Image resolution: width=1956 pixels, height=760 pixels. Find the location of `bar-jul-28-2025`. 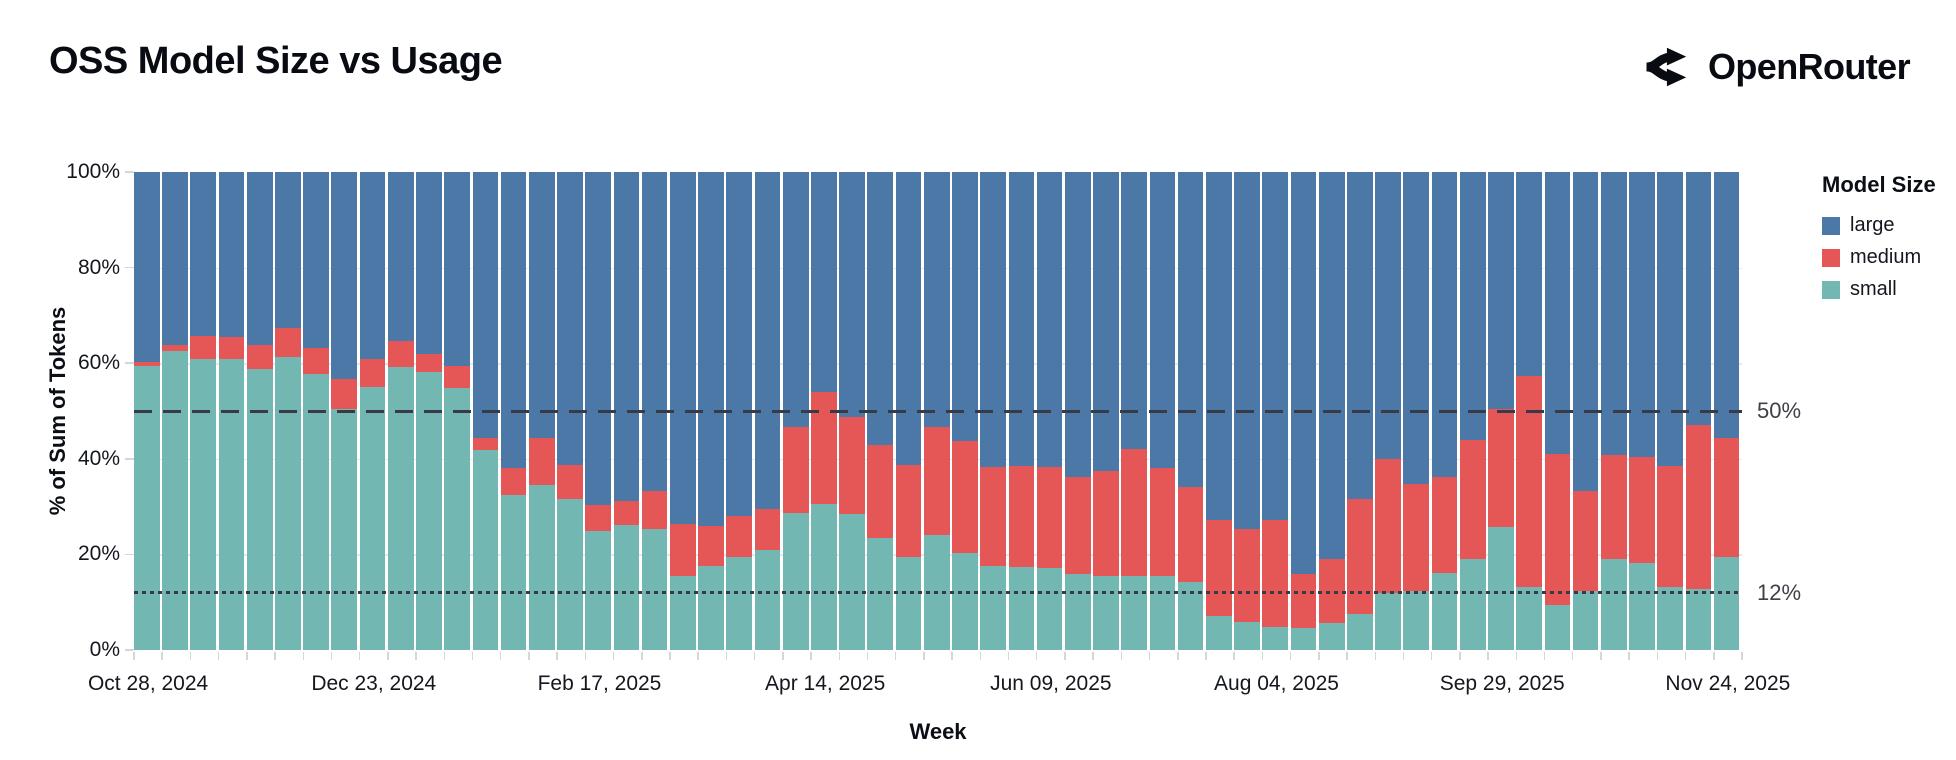

bar-jul-28-2025 is located at coordinates (1247, 411).